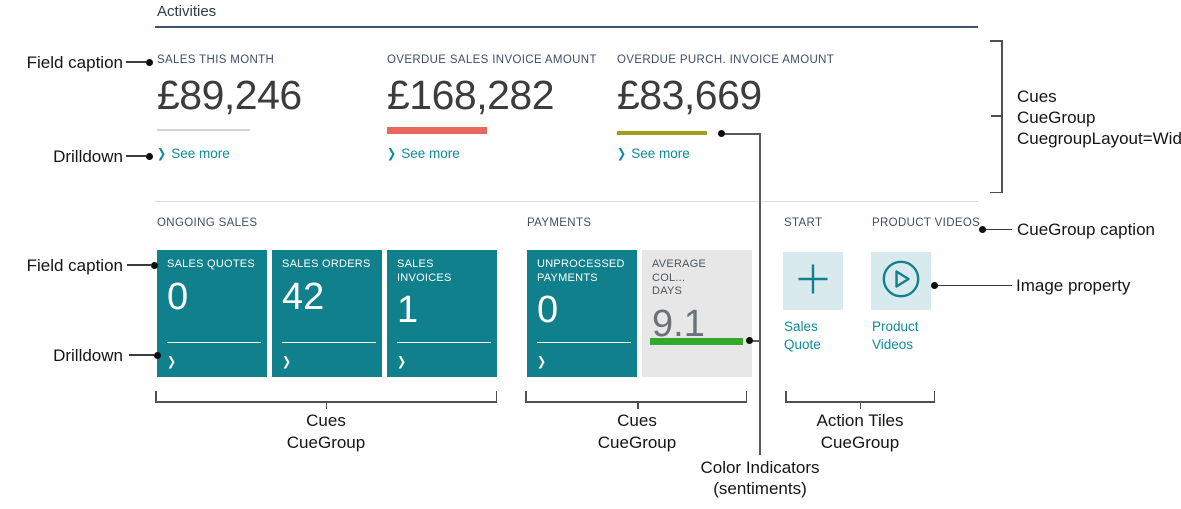 The height and width of the screenshot is (509, 1181). What do you see at coordinates (408, 310) in the screenshot?
I see `cue-tile-value: 1` at bounding box center [408, 310].